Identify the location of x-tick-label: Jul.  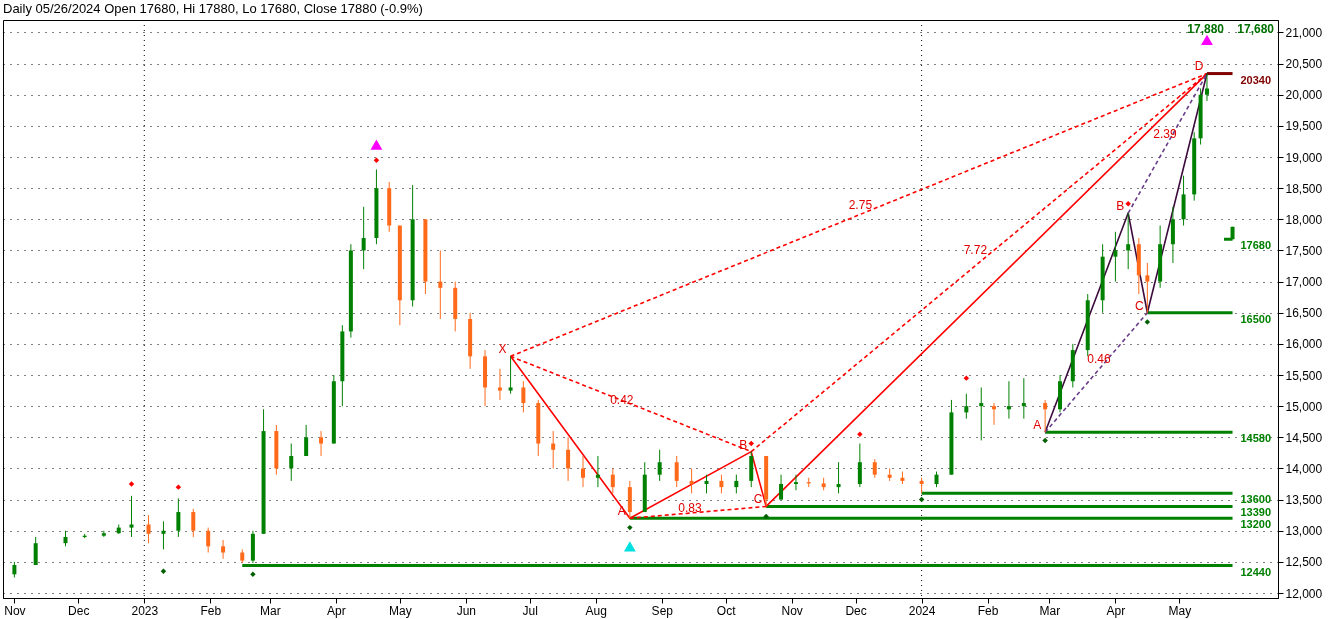
(530, 610).